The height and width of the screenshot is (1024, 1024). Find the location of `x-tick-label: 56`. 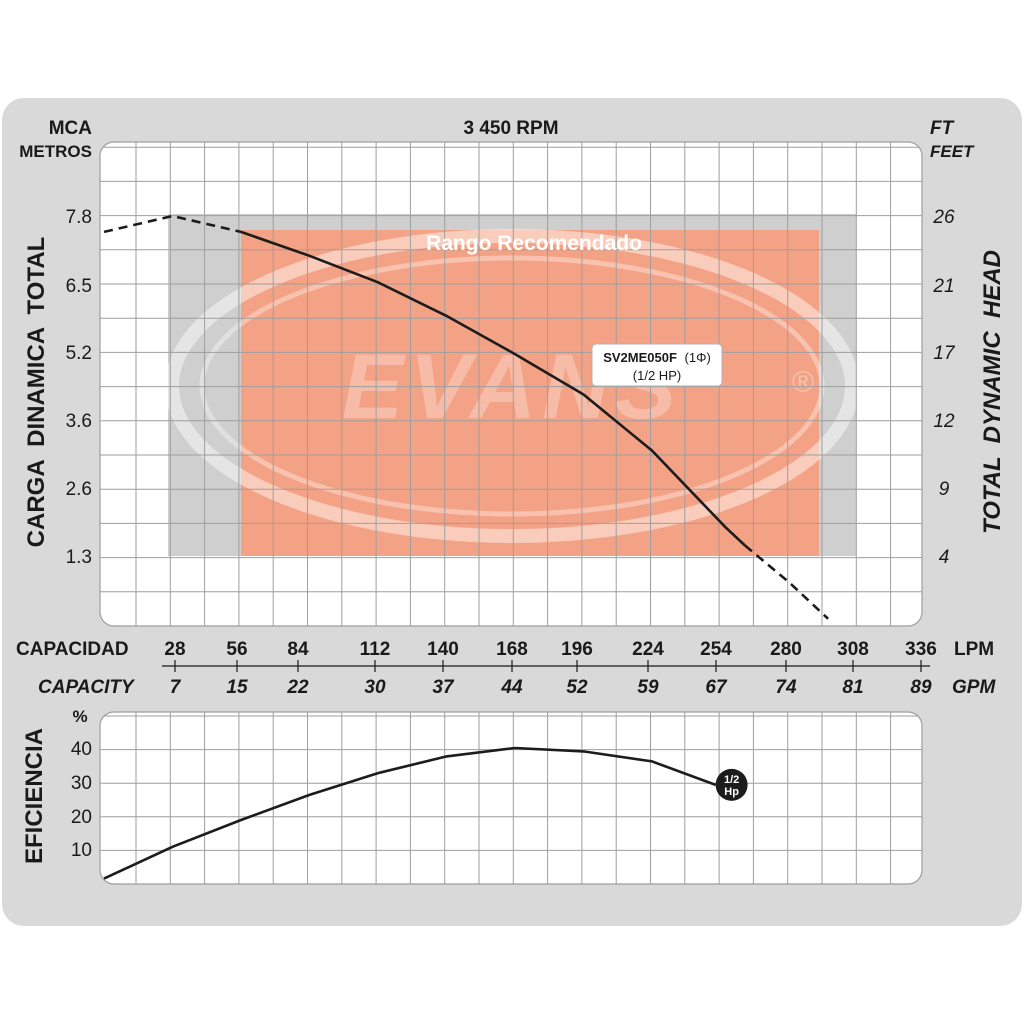

x-tick-label: 56 is located at coordinates (236, 649).